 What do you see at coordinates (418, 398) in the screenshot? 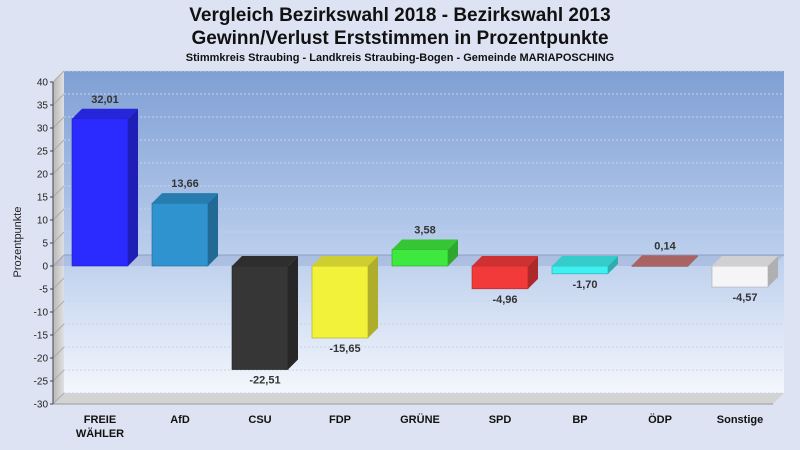
I see `plot-floor` at bounding box center [418, 398].